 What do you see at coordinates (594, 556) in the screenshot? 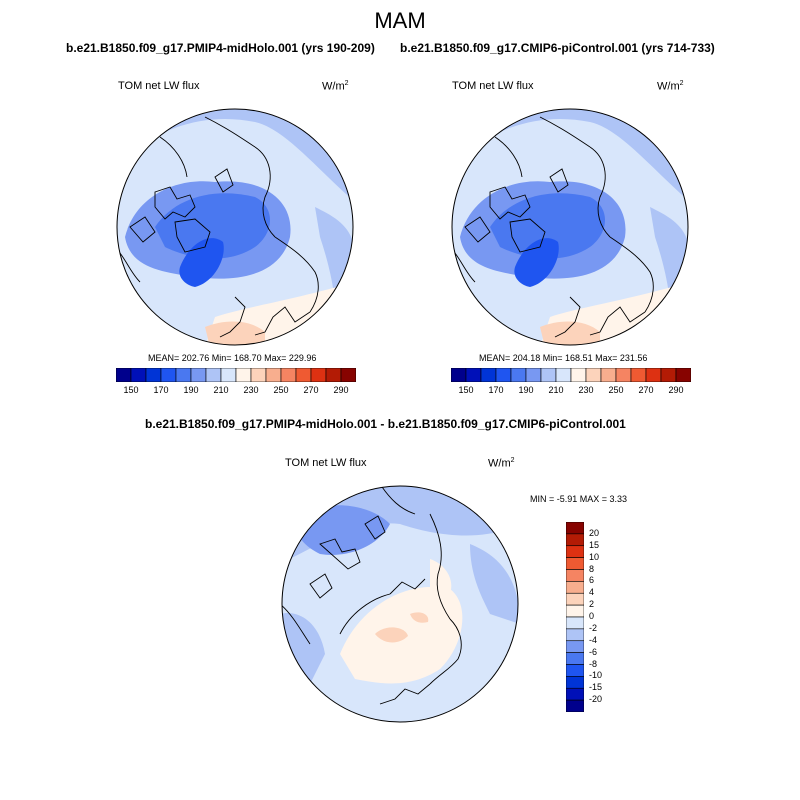
I see `colorbar-tick-label: 10` at bounding box center [594, 556].